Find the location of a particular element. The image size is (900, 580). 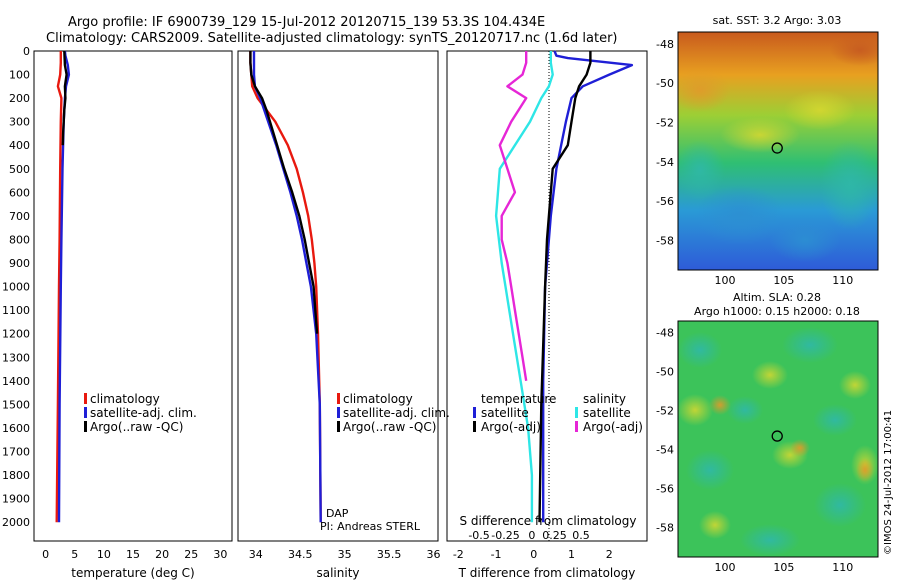

sla-map-ticks: 100 105 110 -48 -50 -52 -54 -56 -58 is located at coordinates (754, 450).